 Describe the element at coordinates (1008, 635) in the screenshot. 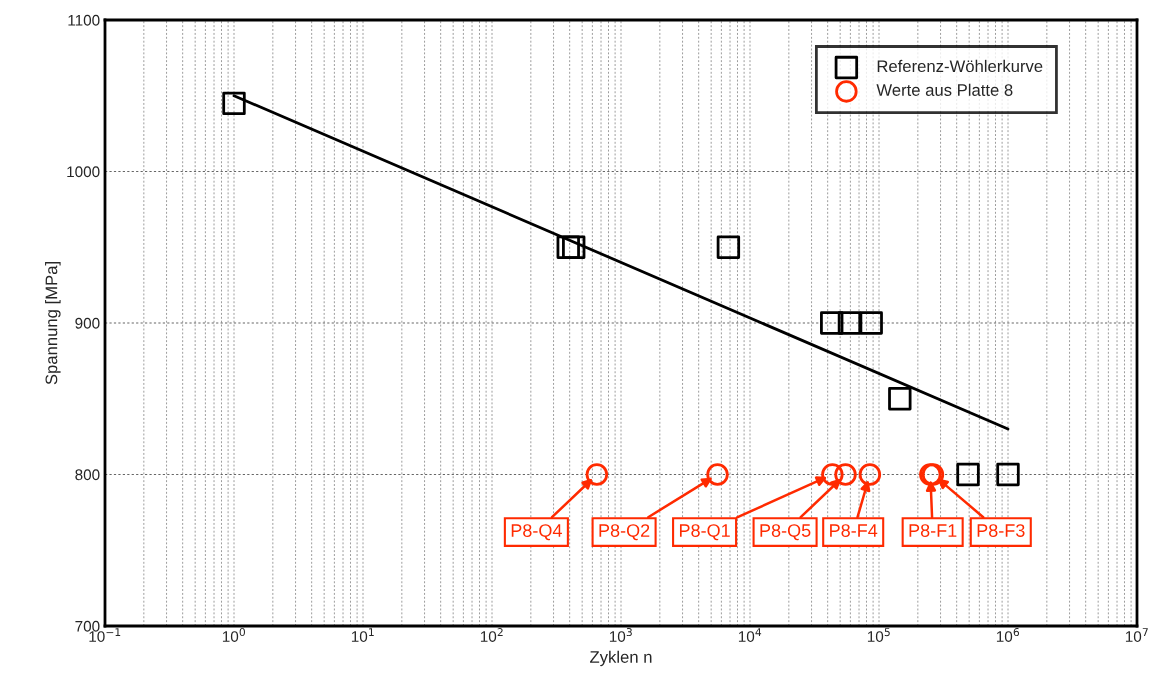

I see `x-tick-label: 10$^{6}$` at that location.